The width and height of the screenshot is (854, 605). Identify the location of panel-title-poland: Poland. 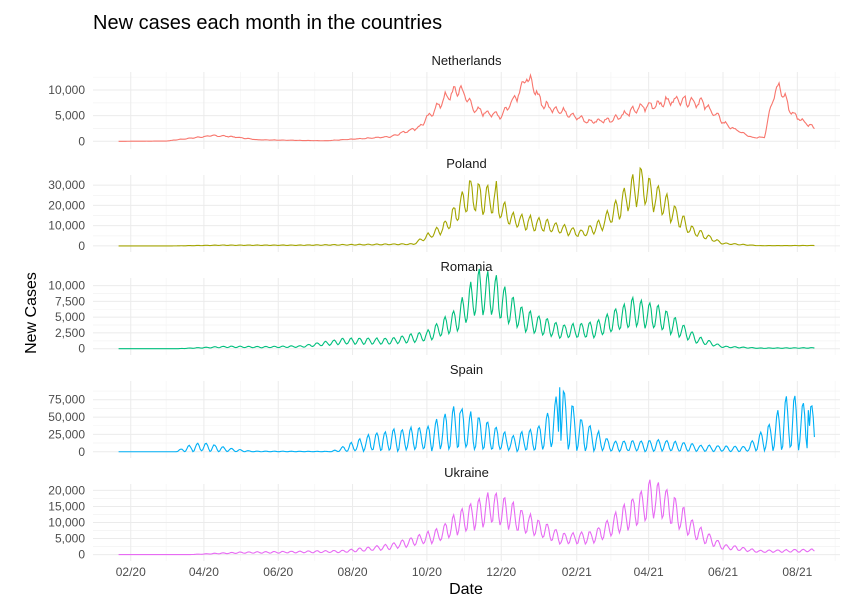
(466, 163).